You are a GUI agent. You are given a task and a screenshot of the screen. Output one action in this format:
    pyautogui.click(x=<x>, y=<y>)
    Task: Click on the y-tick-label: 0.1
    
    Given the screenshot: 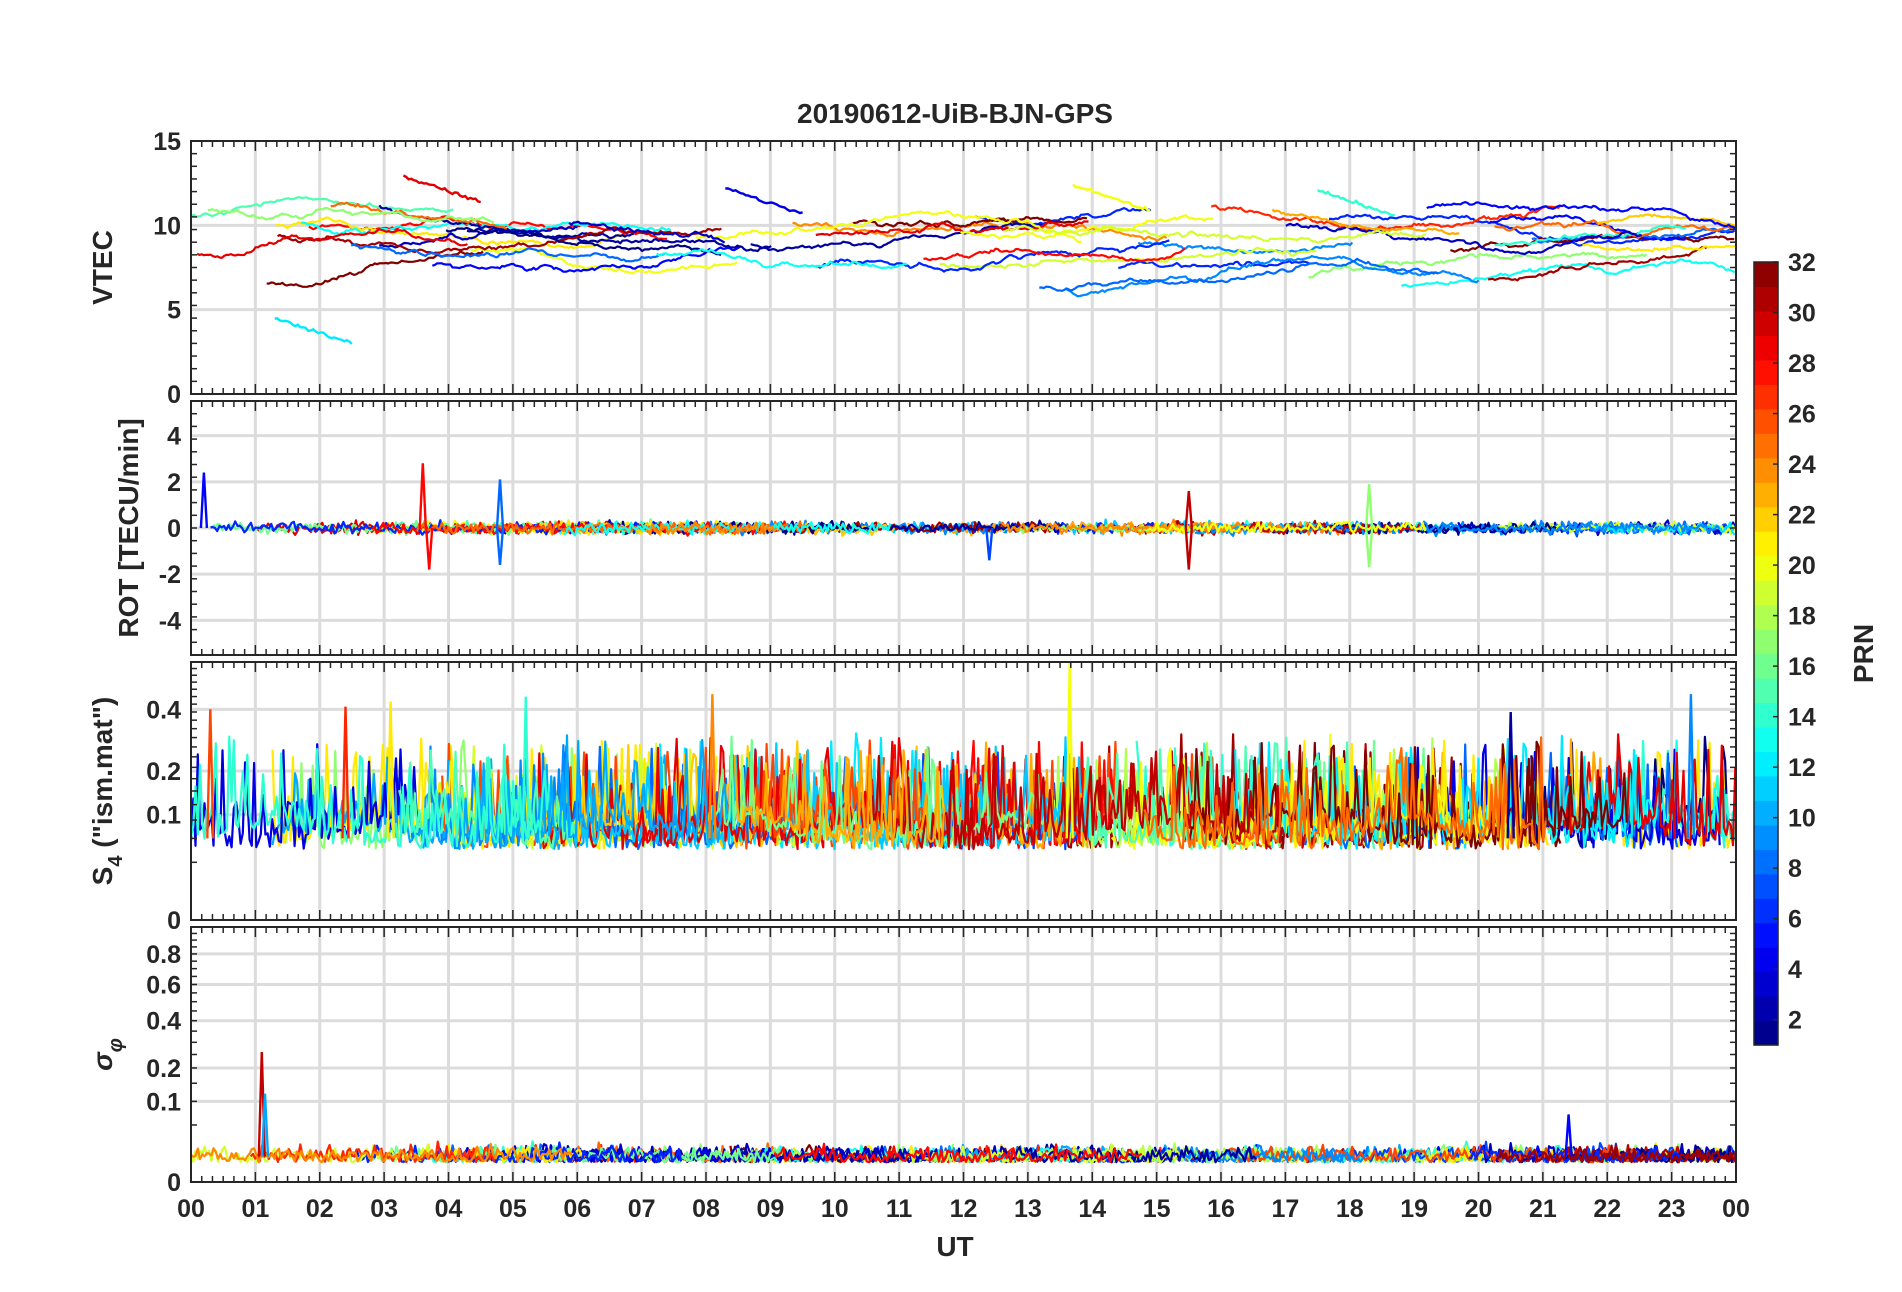 What is the action you would take?
    pyautogui.click(x=163, y=1102)
    